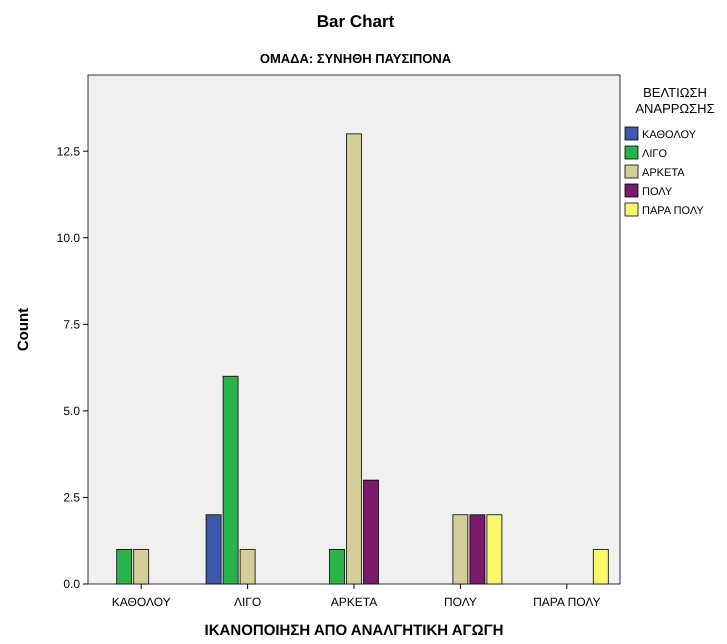  What do you see at coordinates (354, 602) in the screenshot?
I see `x-tick-label: ΑΡΚΕΤΑ` at bounding box center [354, 602].